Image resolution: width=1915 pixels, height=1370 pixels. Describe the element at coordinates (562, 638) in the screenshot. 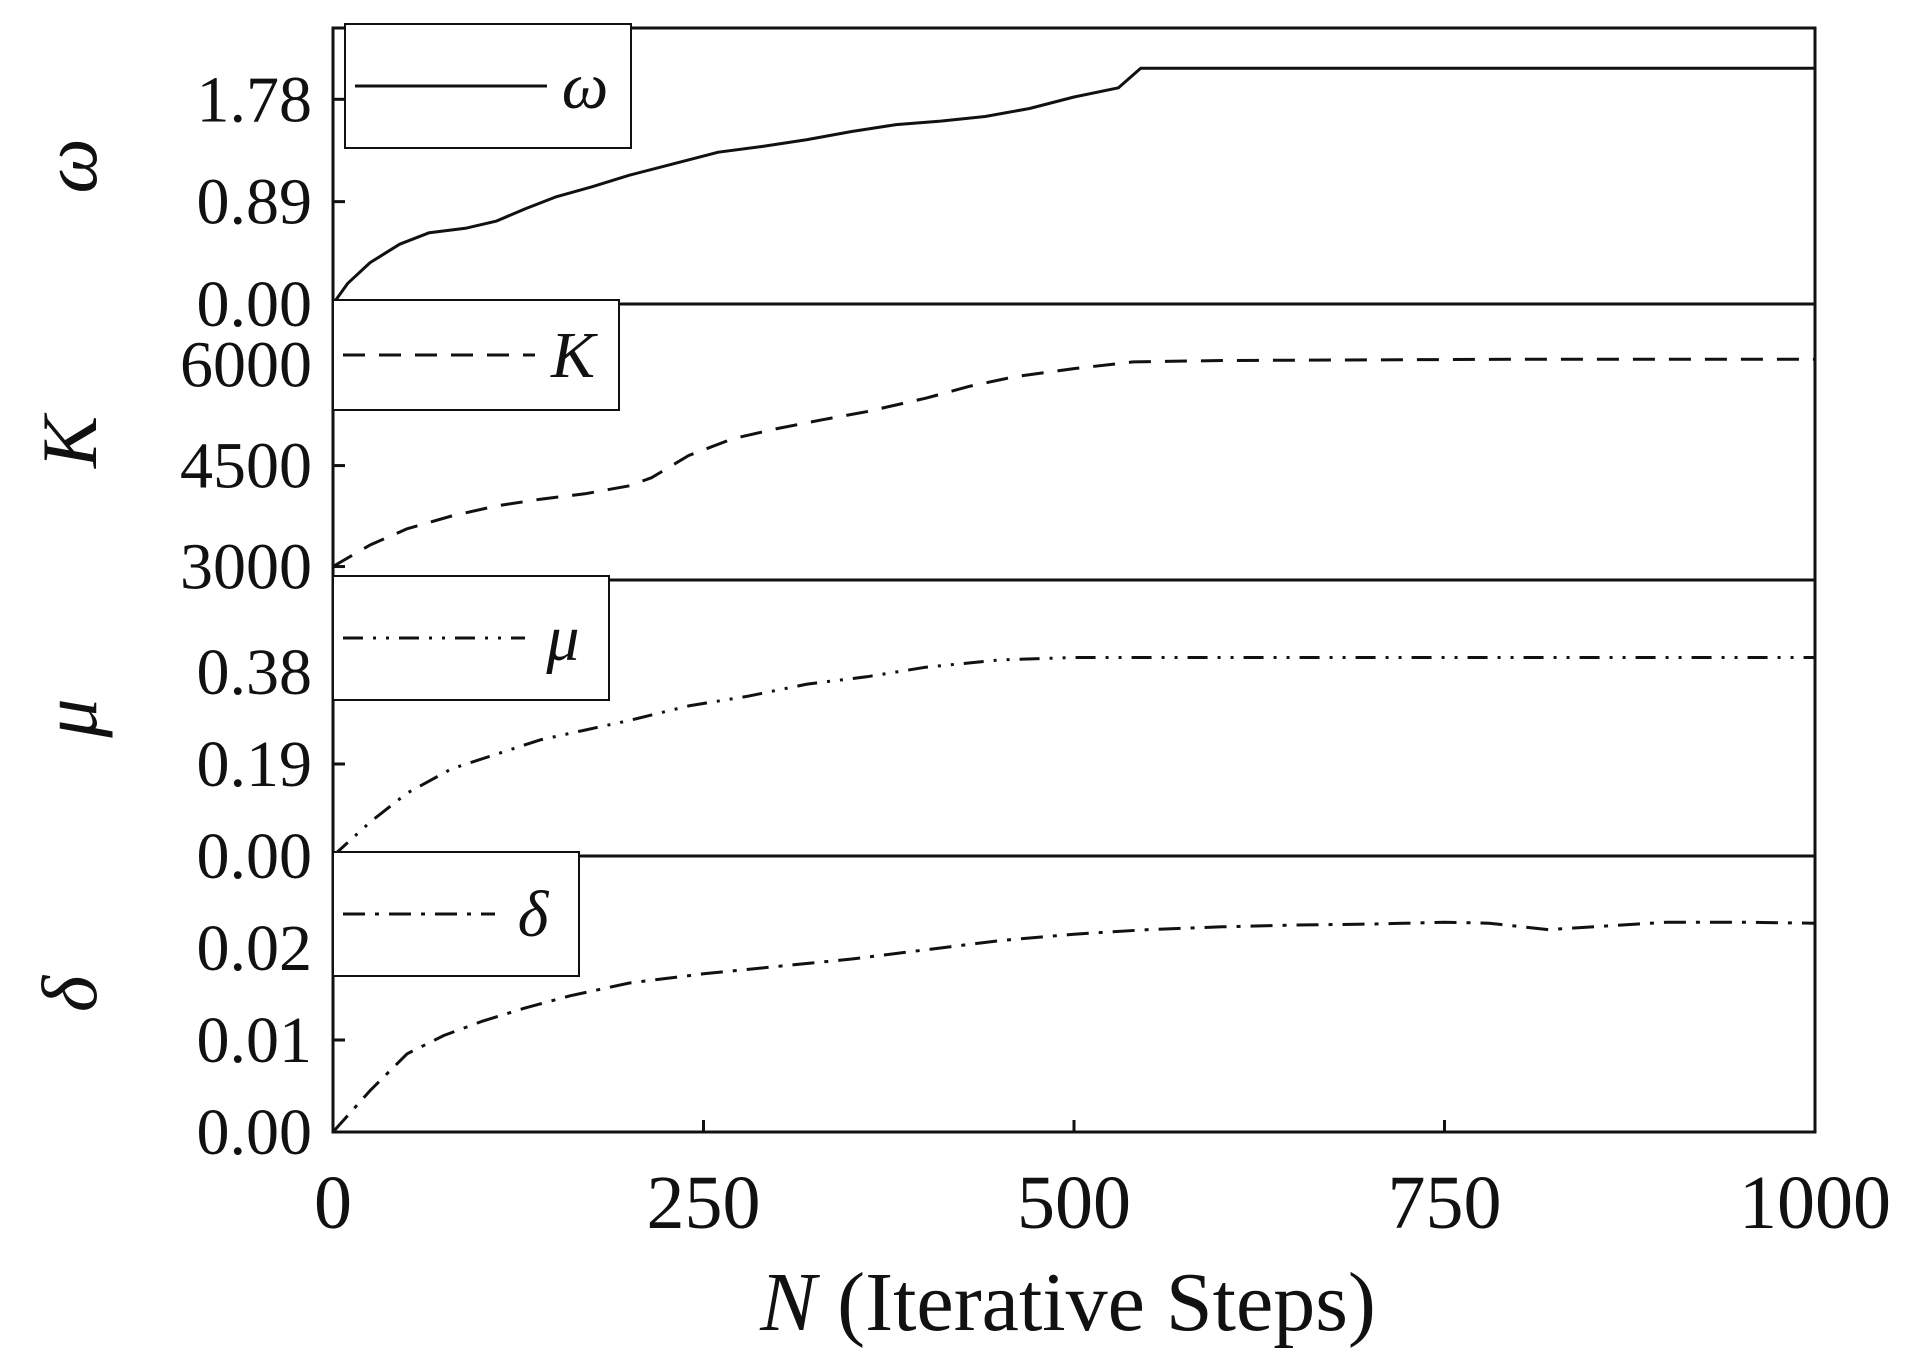

I see `legend-label: μ` at that location.